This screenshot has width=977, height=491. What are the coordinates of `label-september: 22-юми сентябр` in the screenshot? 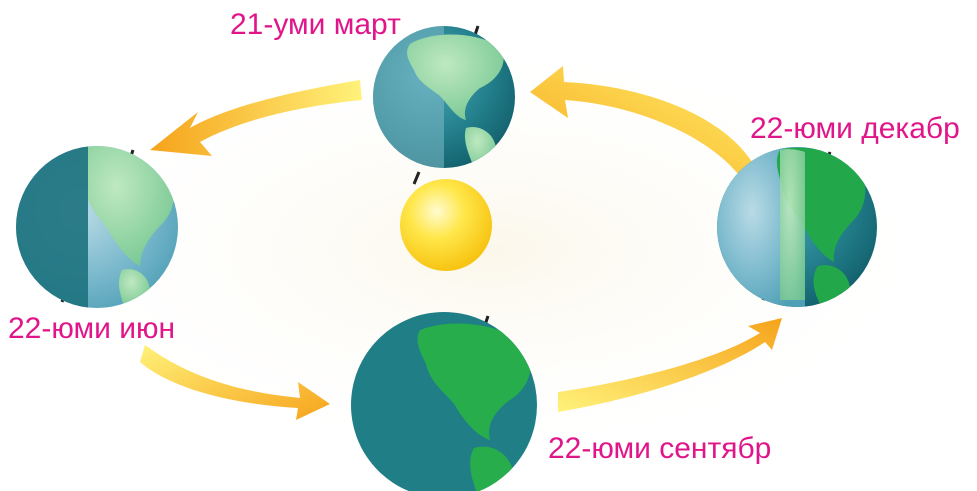 It's located at (660, 448).